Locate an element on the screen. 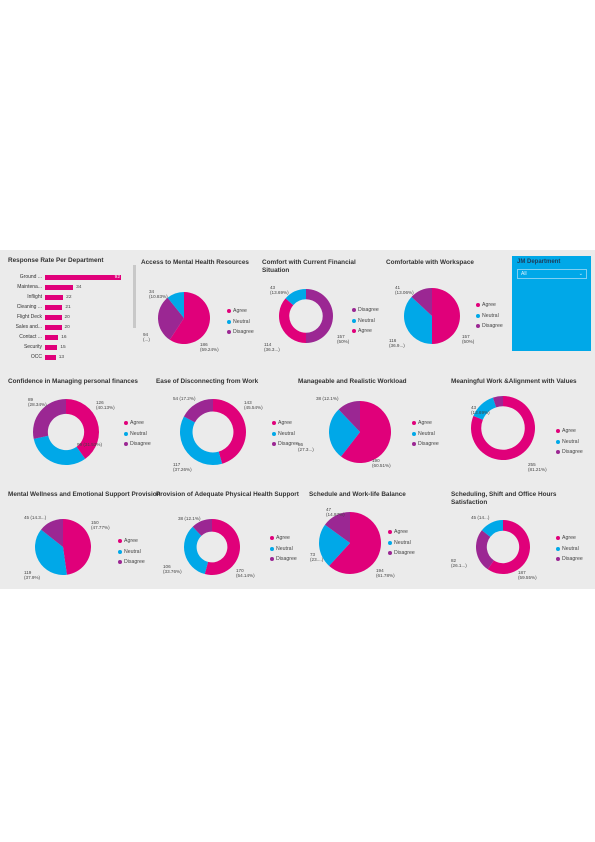  chart-title: Meaningful Work &Alignment with Values is located at coordinates (514, 381).